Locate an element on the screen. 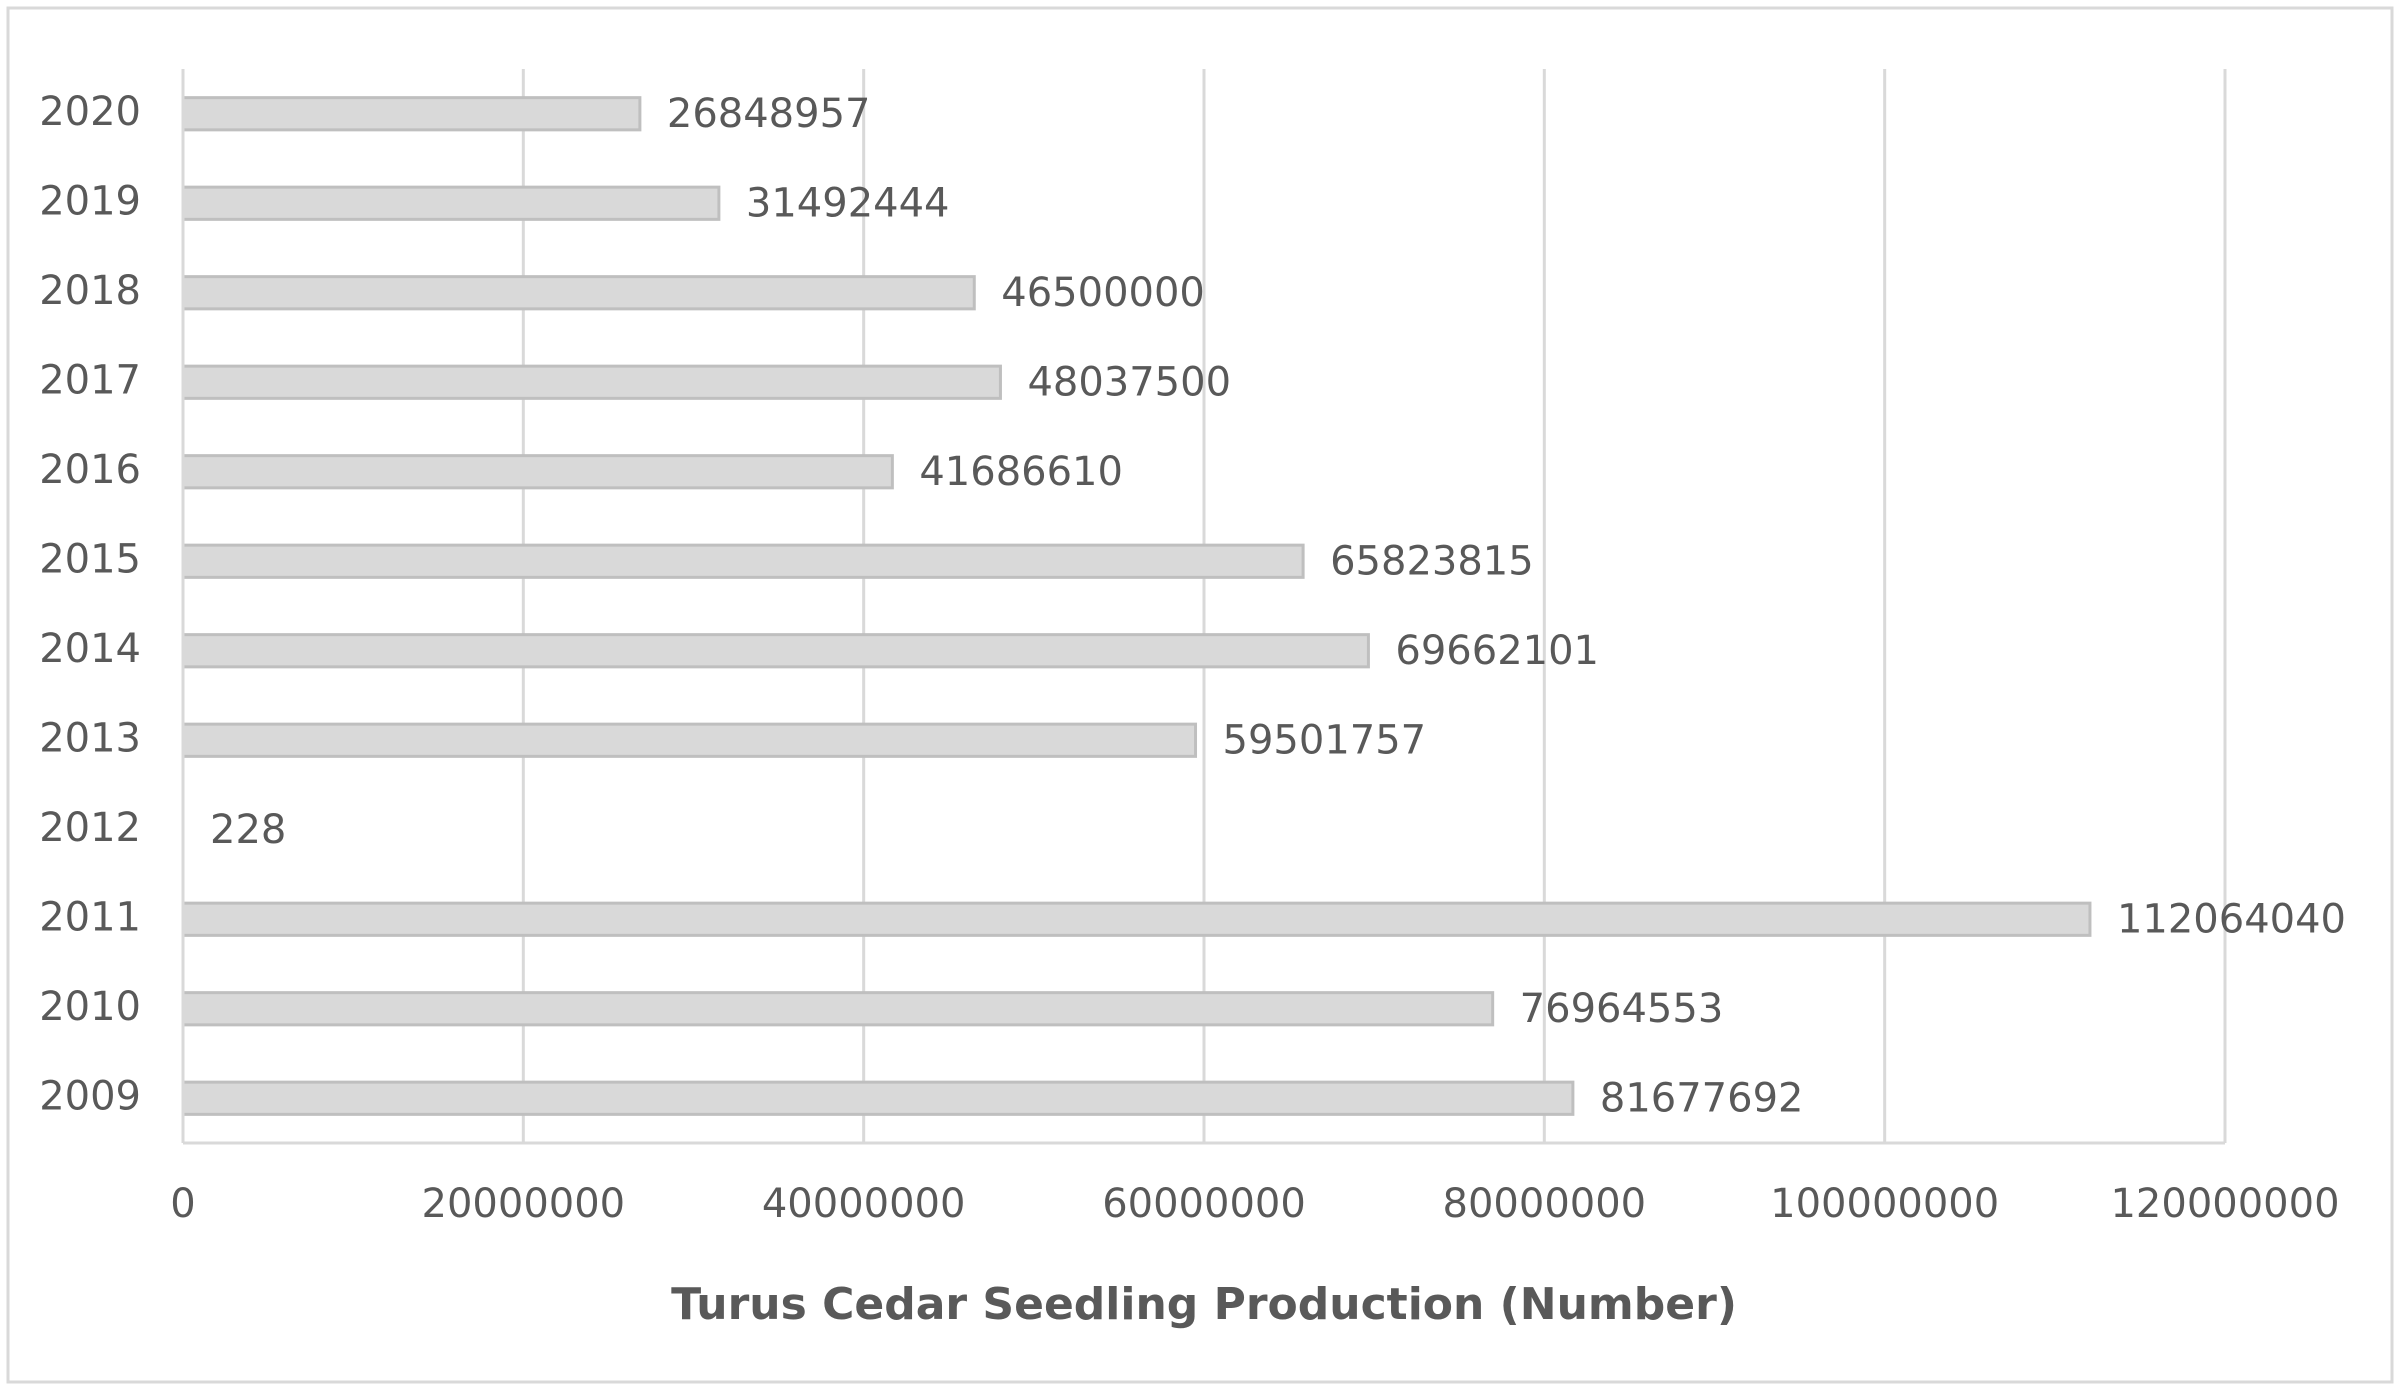  value-label: 228 is located at coordinates (248, 830).